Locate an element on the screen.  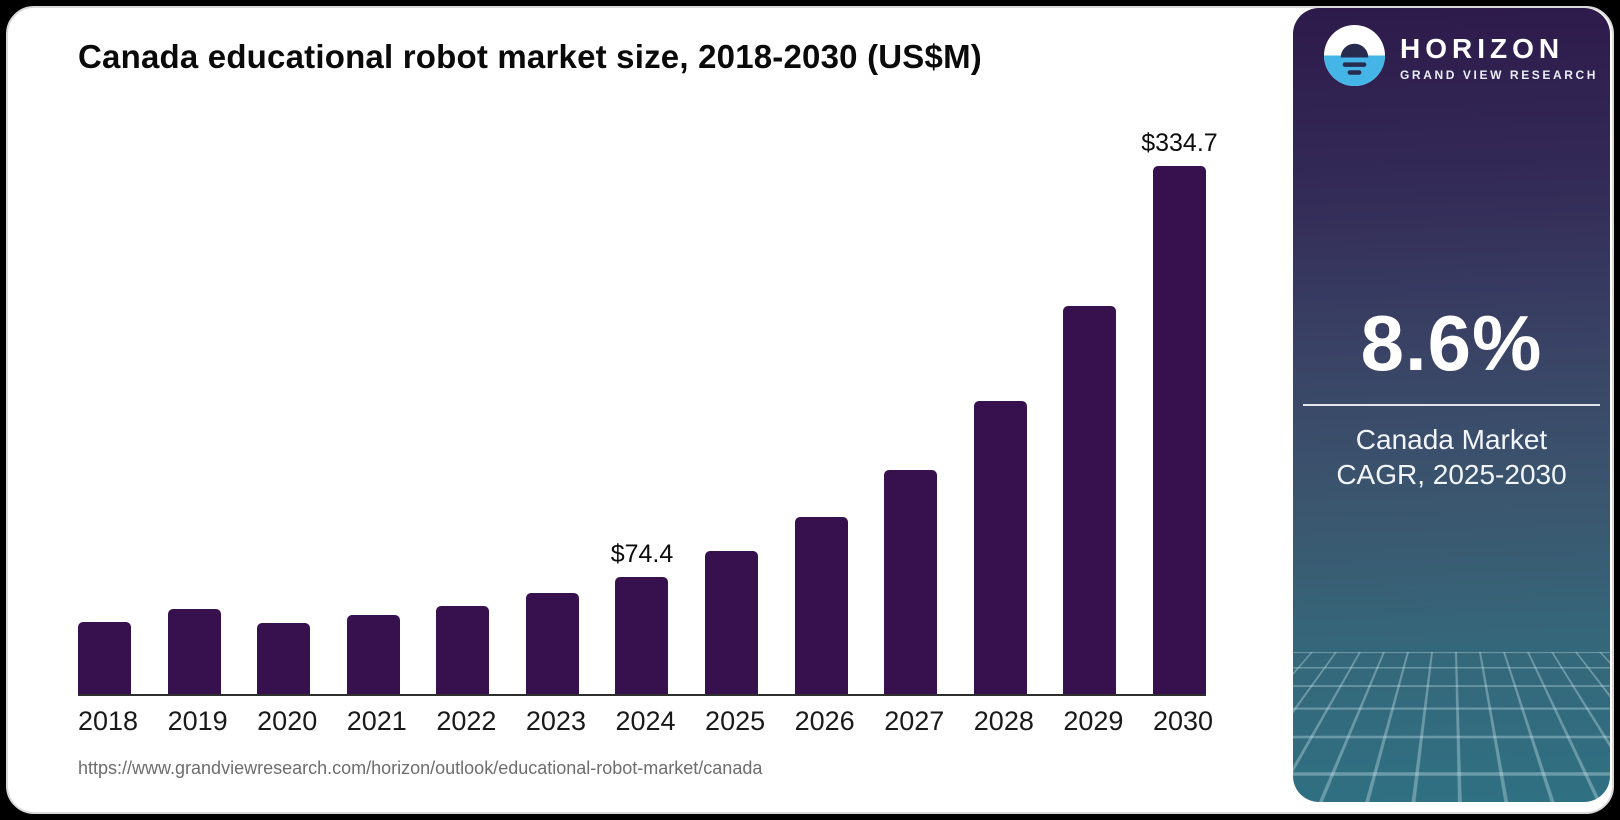
bar-2025 is located at coordinates (732, 622).